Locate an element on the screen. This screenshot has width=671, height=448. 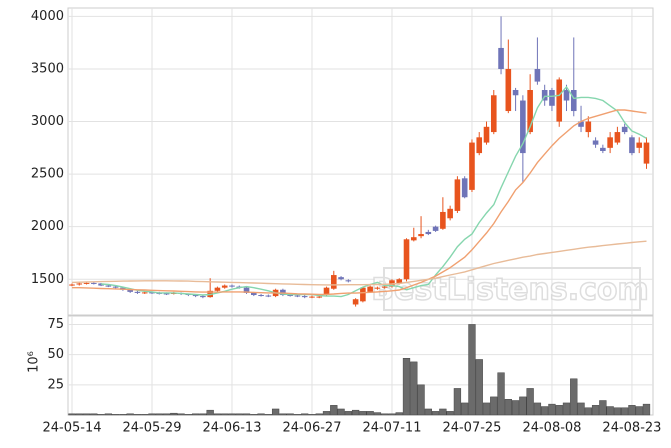
y-tick-label: 75 is located at coordinates (55, 324).